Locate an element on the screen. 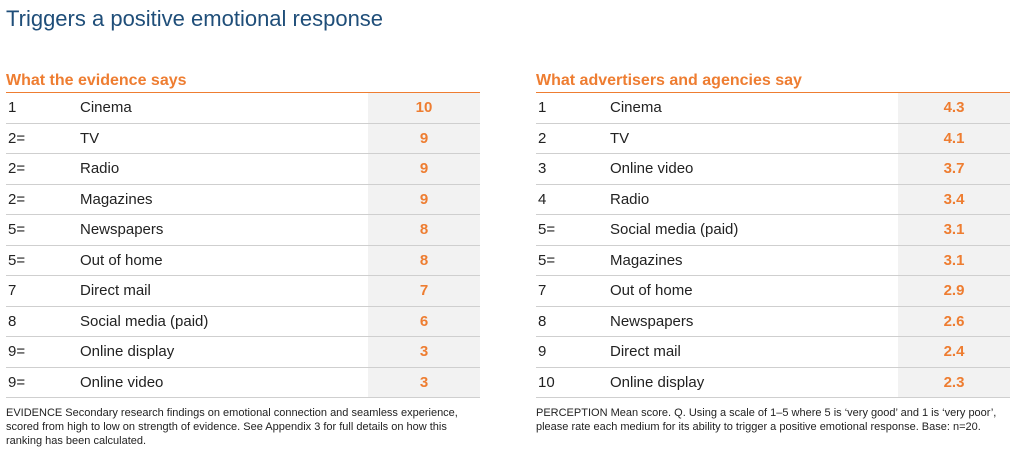 The height and width of the screenshot is (464, 1024). score-cell: 4.3 is located at coordinates (954, 108).